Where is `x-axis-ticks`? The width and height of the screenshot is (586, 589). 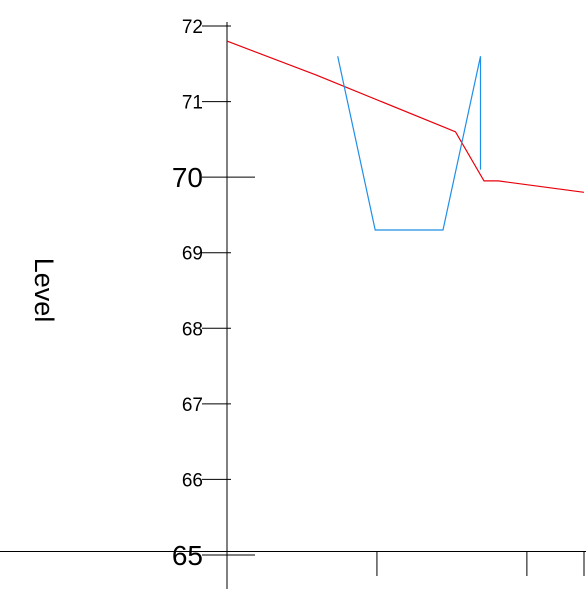
x-axis-ticks is located at coordinates (405, 563).